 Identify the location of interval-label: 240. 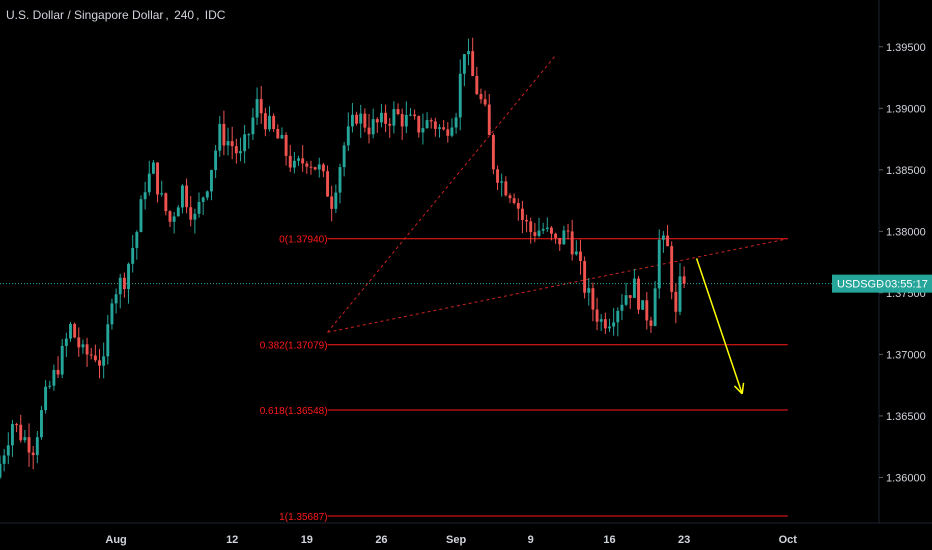
(184, 15).